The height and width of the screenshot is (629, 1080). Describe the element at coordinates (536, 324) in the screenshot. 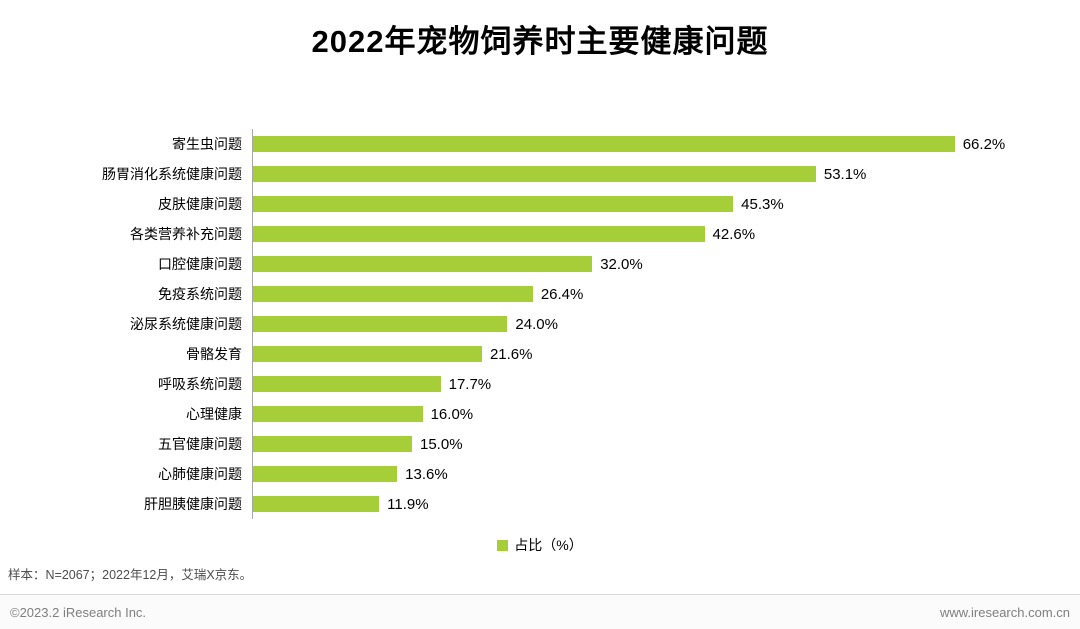

I see `value-label: 24.0%` at that location.